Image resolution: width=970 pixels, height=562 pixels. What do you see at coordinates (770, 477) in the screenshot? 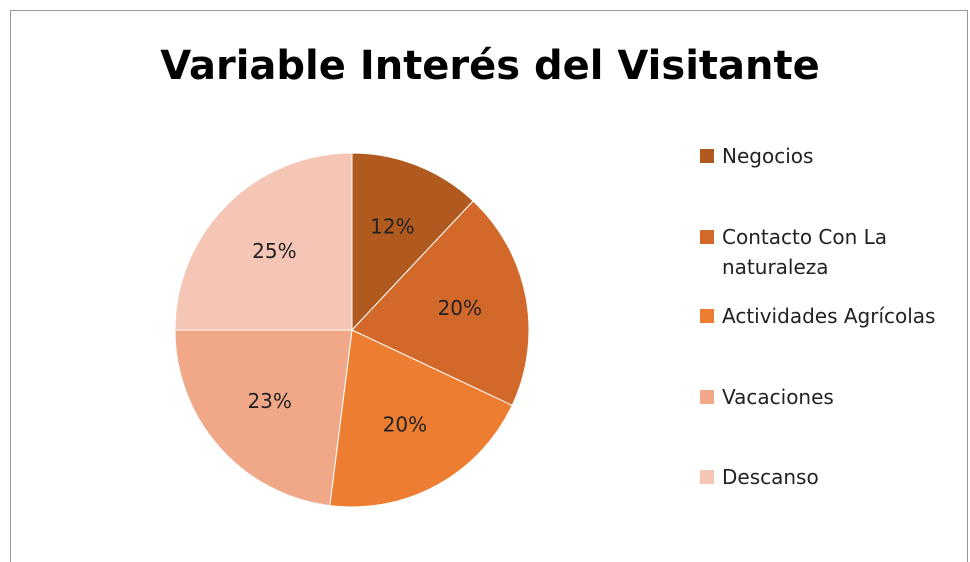
I see `legend-label: Descanso` at bounding box center [770, 477].